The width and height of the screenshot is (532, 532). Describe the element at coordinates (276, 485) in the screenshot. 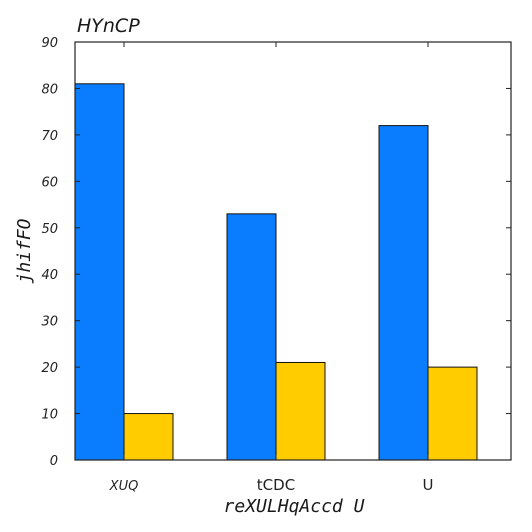

I see `x-tick-label-tCDC: tCDC` at that location.